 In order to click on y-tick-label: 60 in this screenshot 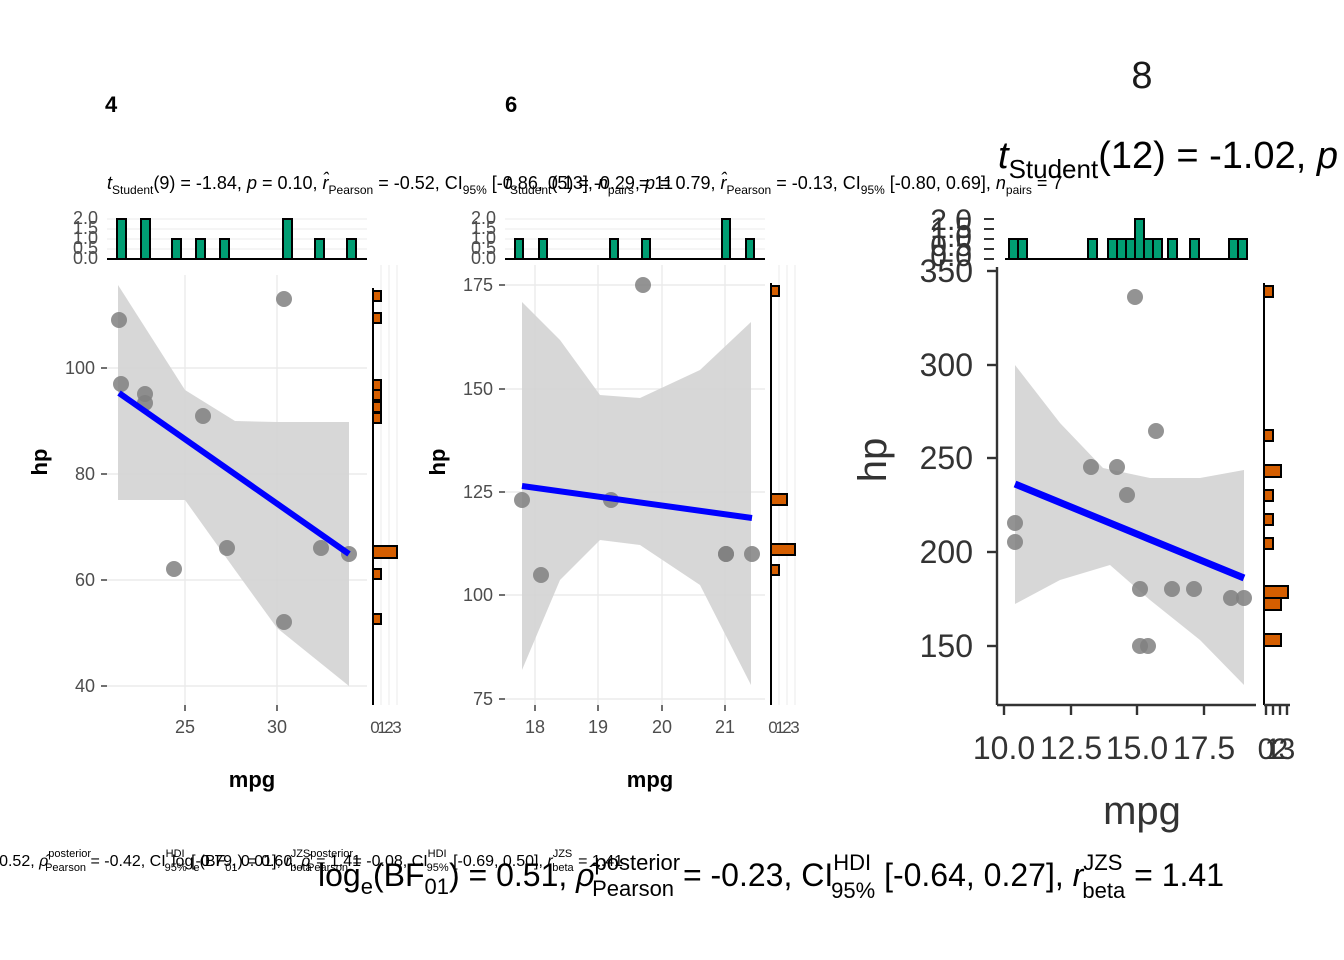, I will do `click(85, 580)`.